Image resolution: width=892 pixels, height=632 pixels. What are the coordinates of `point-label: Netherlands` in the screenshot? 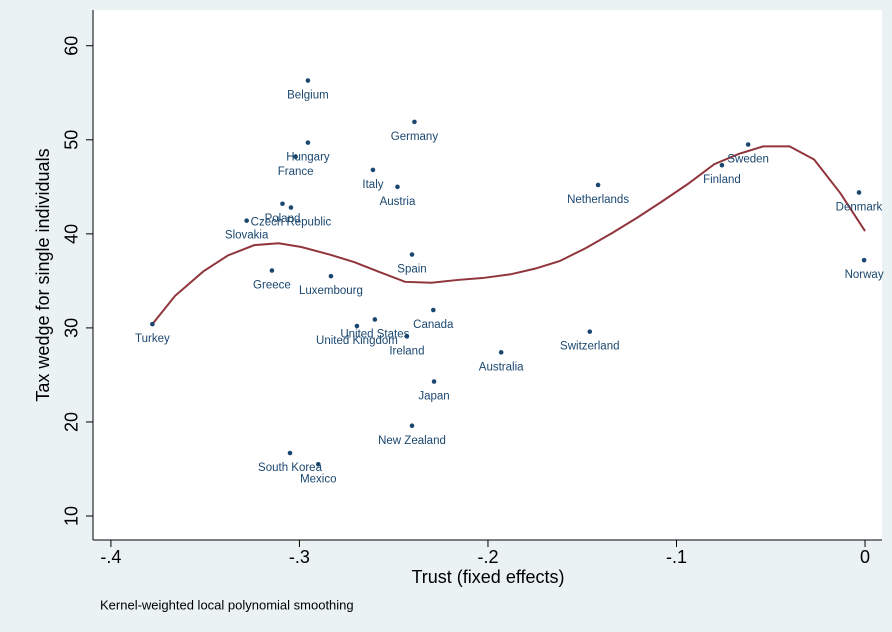 It's located at (598, 200).